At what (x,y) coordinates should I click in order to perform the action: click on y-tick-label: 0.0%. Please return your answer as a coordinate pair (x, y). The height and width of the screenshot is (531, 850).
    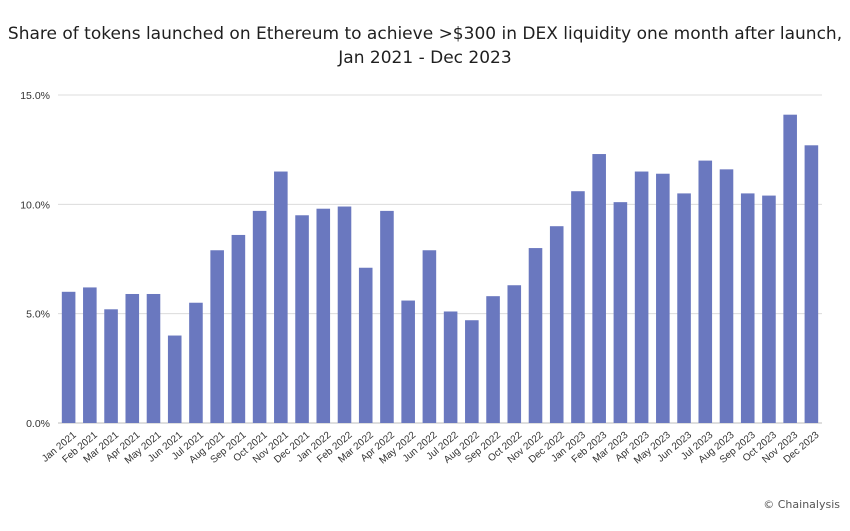
    Looking at the image, I should click on (38, 424).